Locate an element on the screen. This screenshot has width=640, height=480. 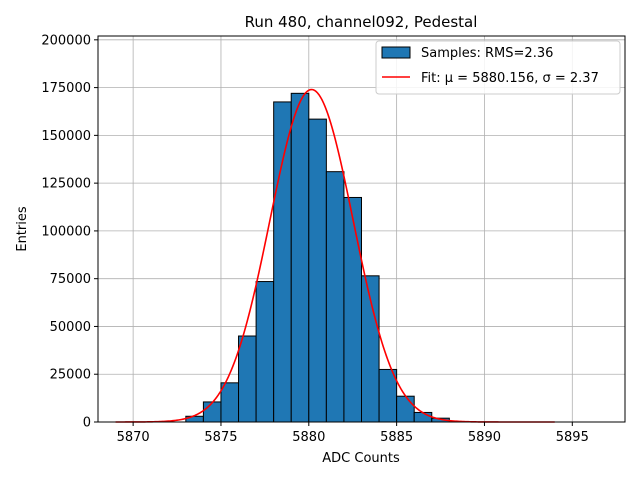
x-tick-label: 5885 is located at coordinates (396, 437).